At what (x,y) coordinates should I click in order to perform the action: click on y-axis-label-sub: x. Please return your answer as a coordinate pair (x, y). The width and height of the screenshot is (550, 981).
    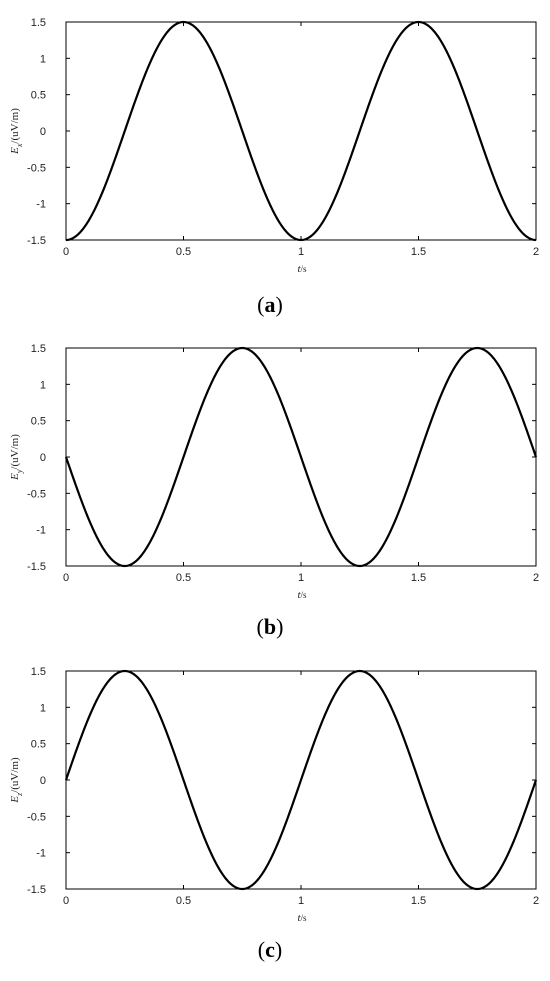
    Looking at the image, I should click on (19, 145).